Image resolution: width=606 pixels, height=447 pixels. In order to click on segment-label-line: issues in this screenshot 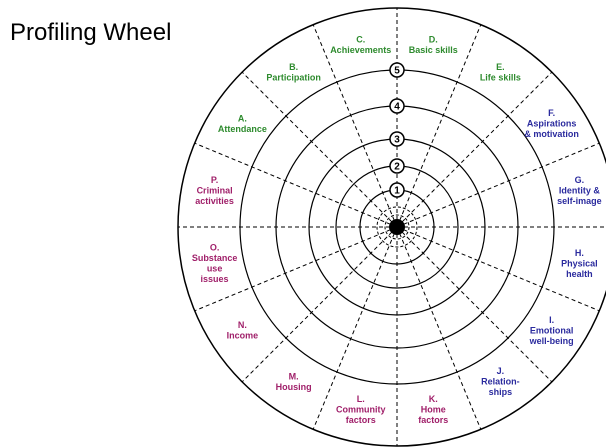, I will do `click(215, 279)`.